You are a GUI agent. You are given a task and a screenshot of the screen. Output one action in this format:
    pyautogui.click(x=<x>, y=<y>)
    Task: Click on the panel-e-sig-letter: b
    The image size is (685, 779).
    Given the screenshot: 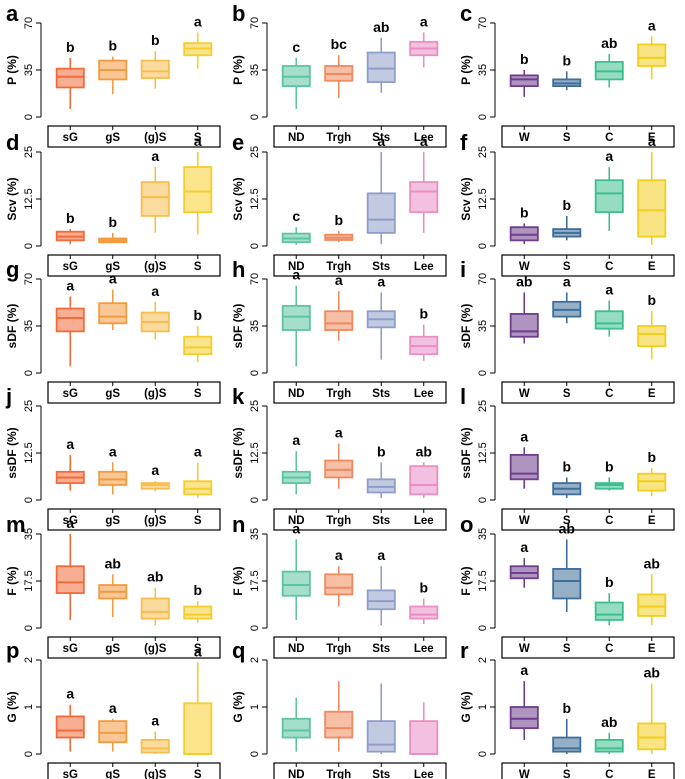 What is the action you would take?
    pyautogui.click(x=338, y=220)
    